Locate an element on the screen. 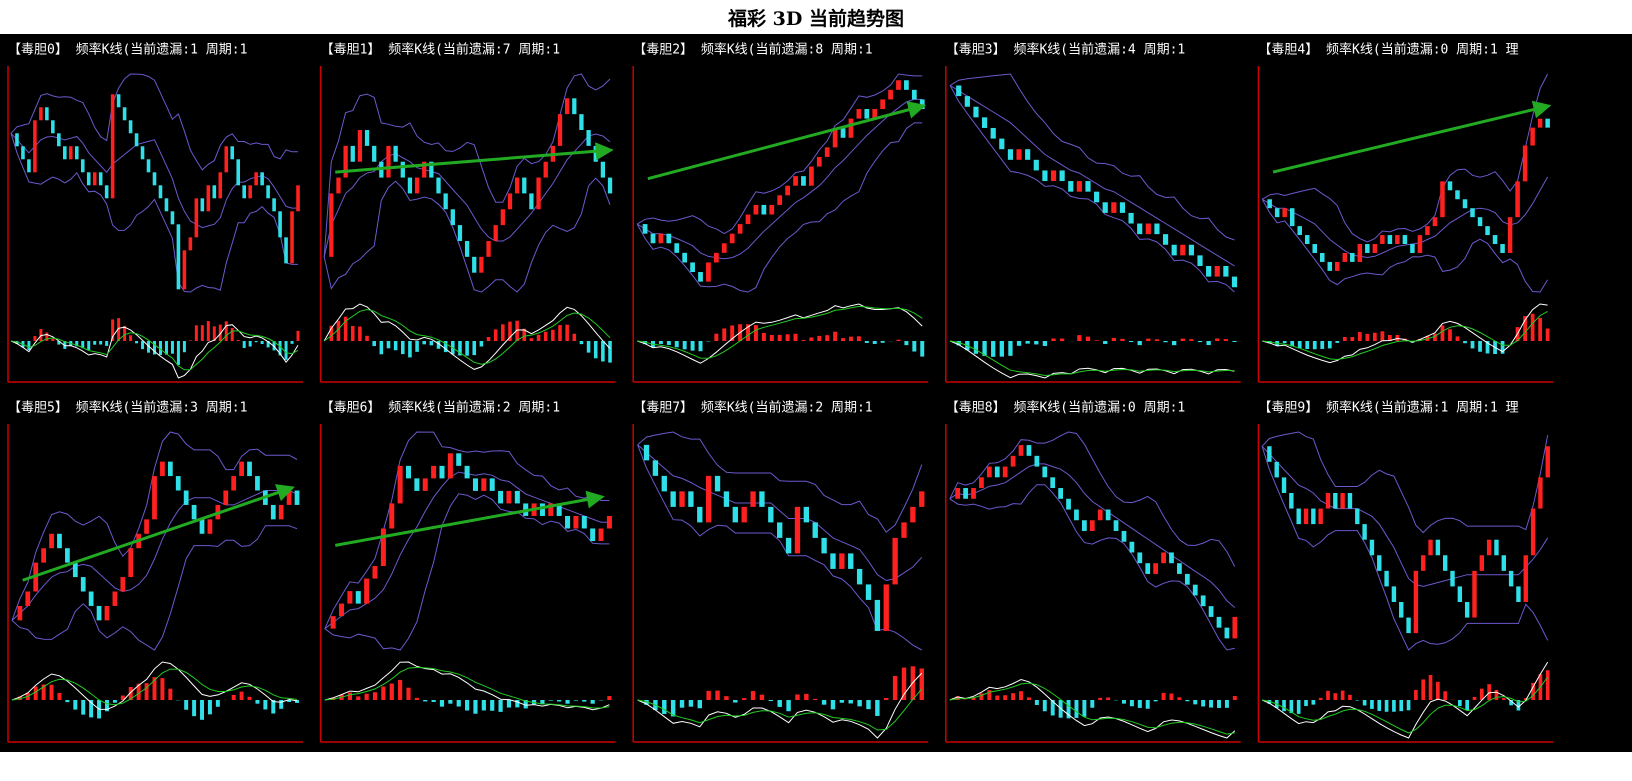 The image size is (1632, 781). panel: 【毒胆3】 频率K线(当前遗漏:4 周期:1 is located at coordinates (1093, 212).